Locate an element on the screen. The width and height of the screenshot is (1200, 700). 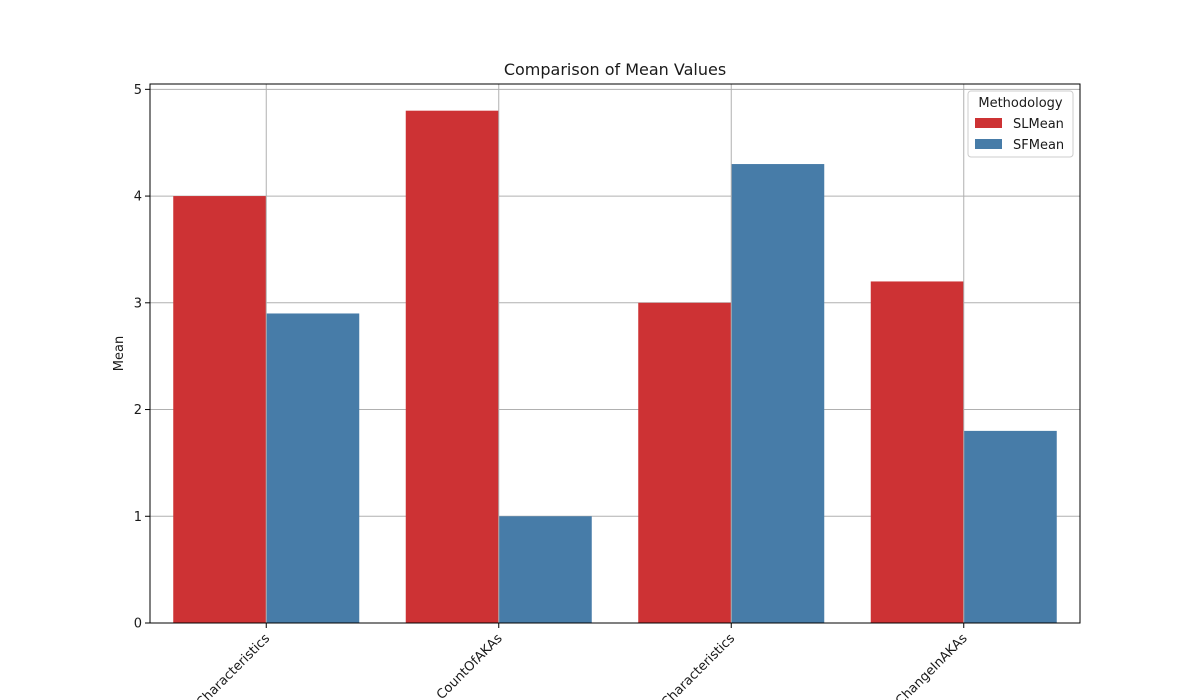
legend-swatch-sfmean is located at coordinates (988, 144).